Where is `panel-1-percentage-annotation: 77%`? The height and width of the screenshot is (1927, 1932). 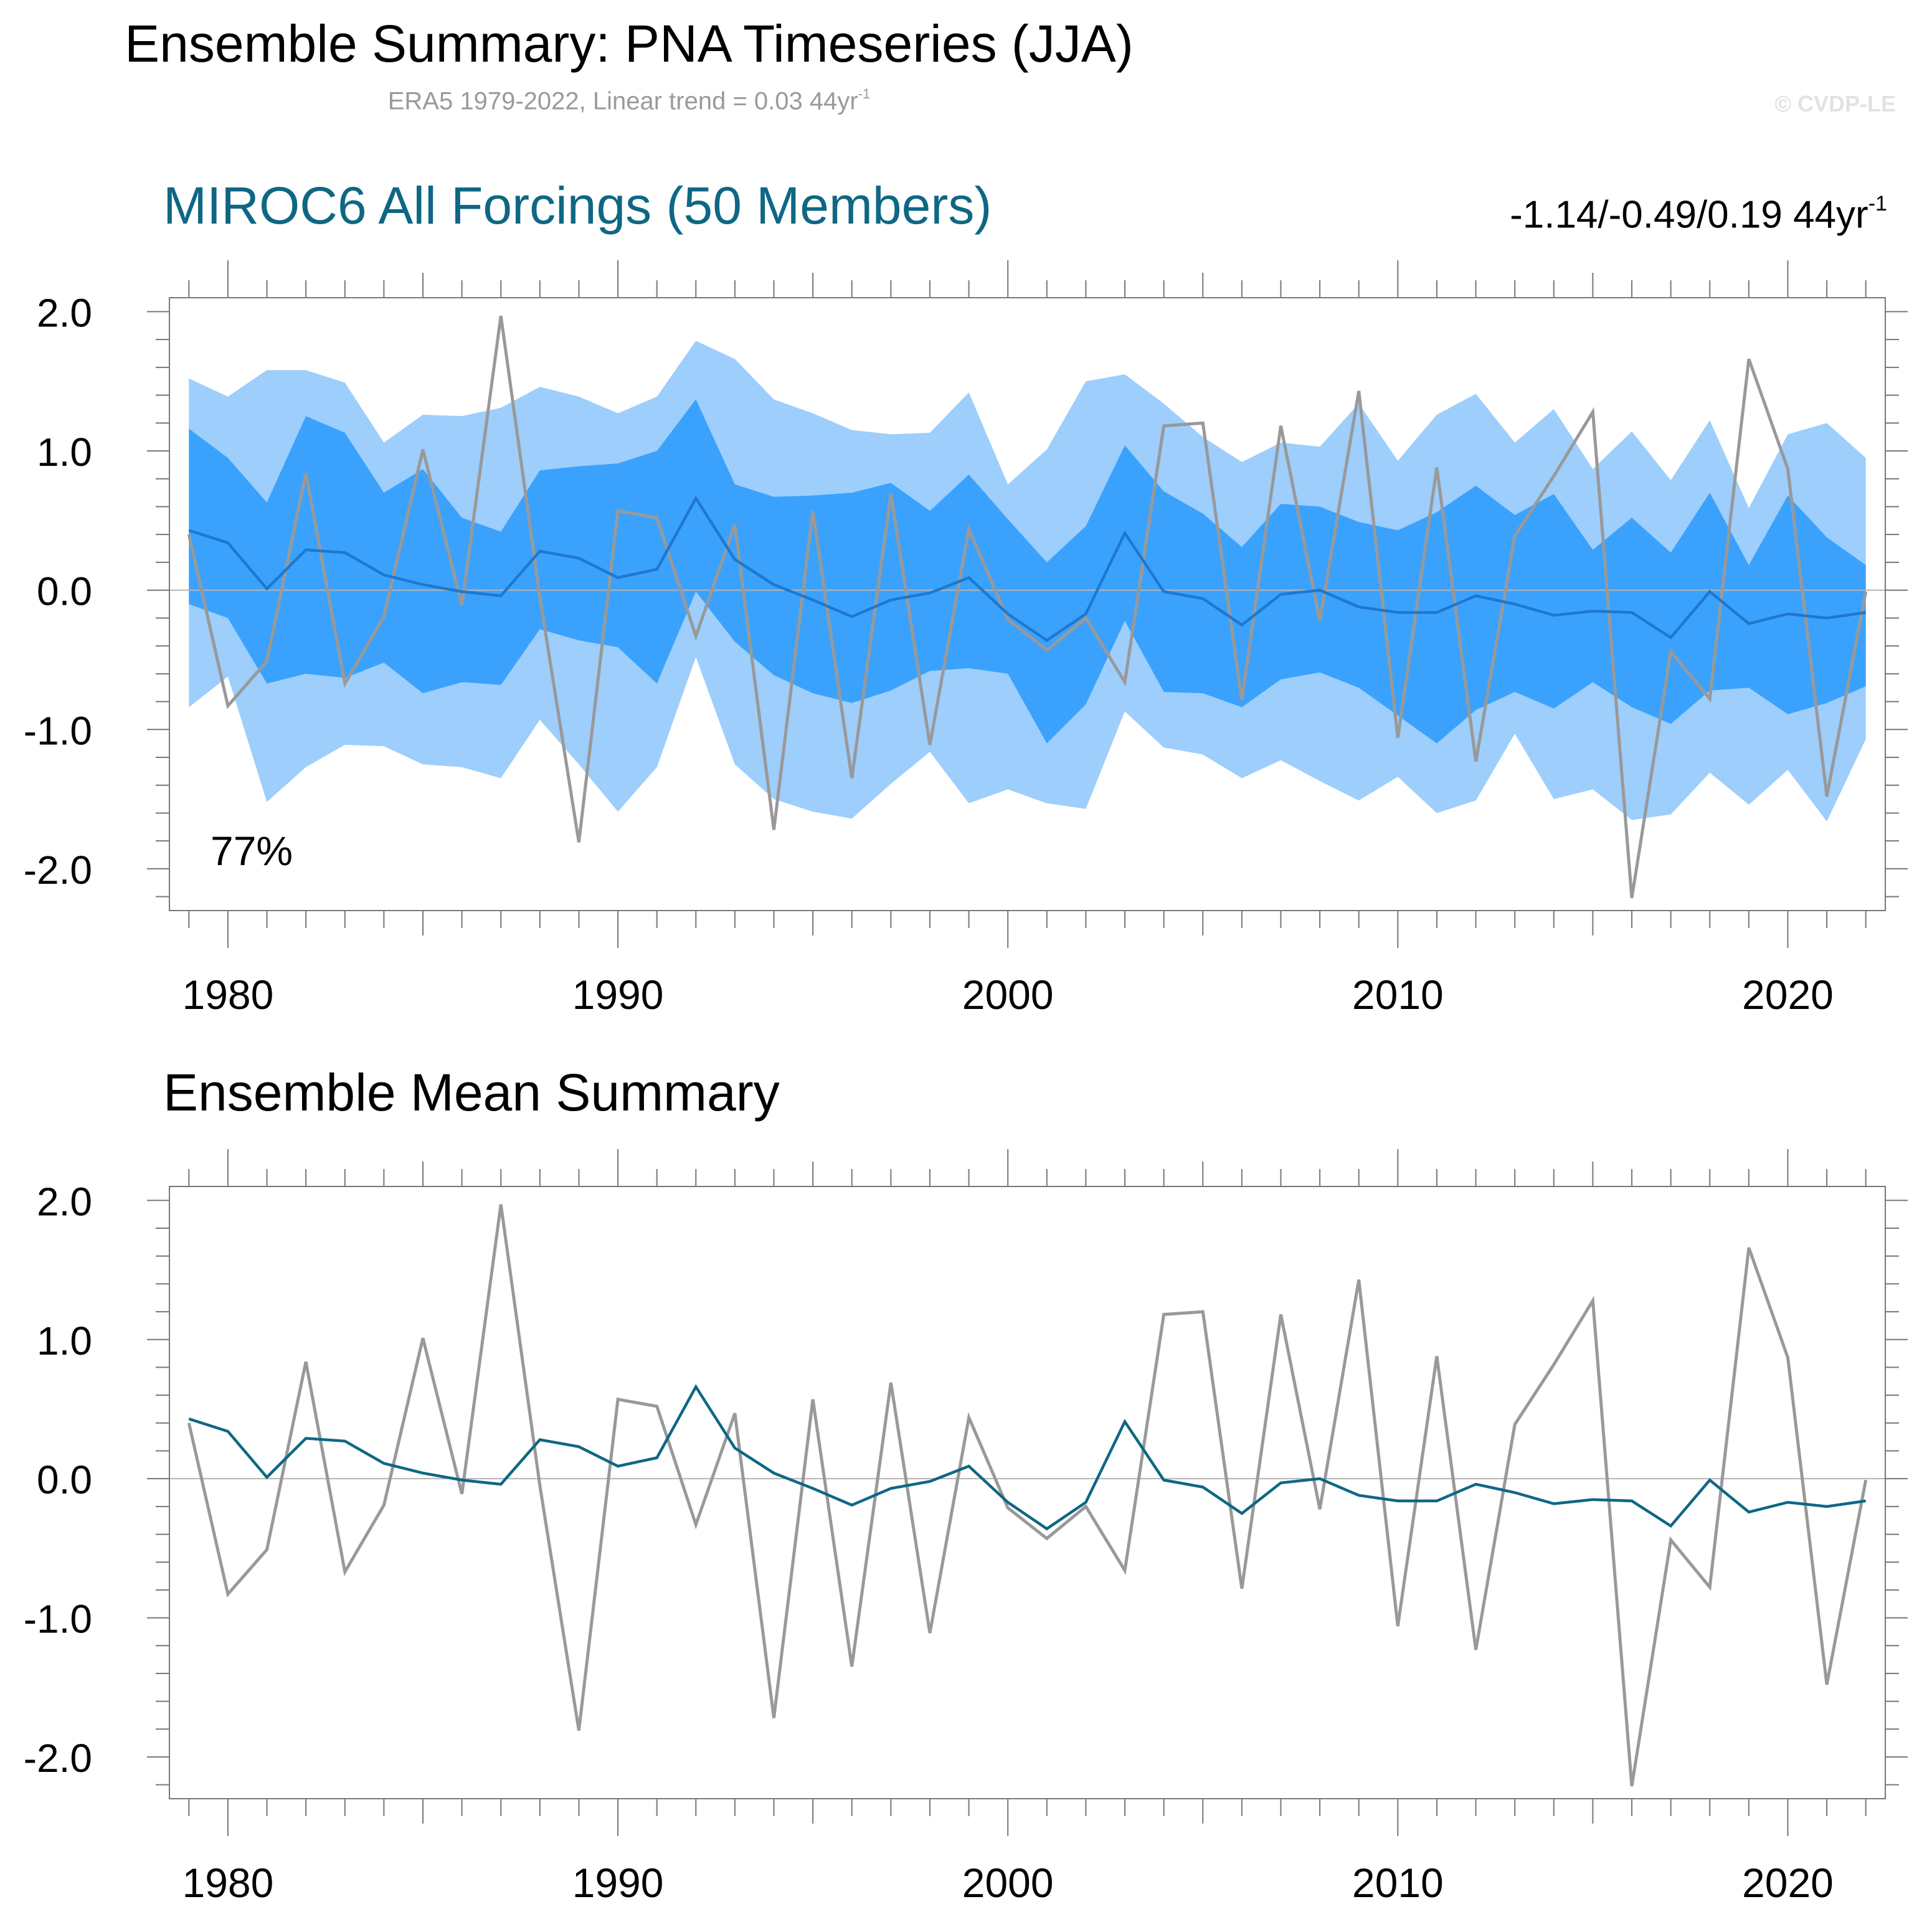
panel-1-percentage-annotation: 77% is located at coordinates (252, 851).